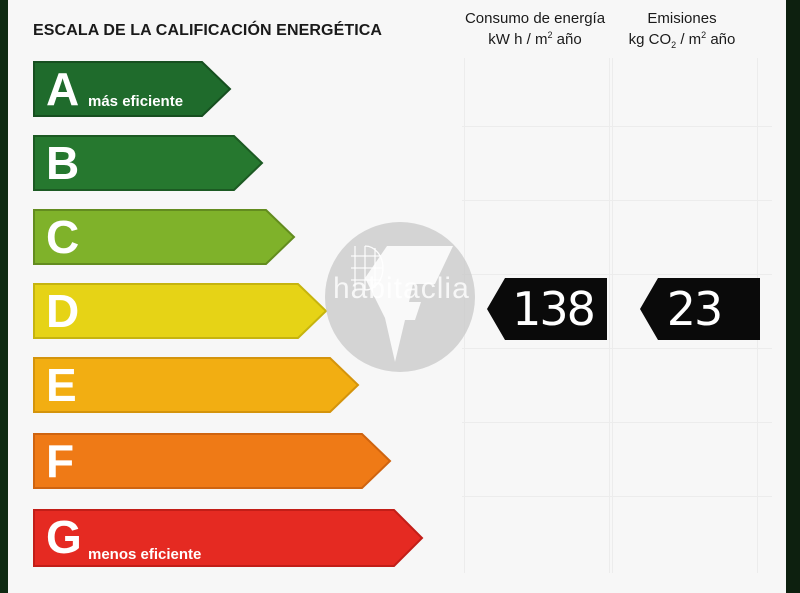 The height and width of the screenshot is (593, 800). I want to click on rating-bar-g: G menos eficiente, so click(228, 537).